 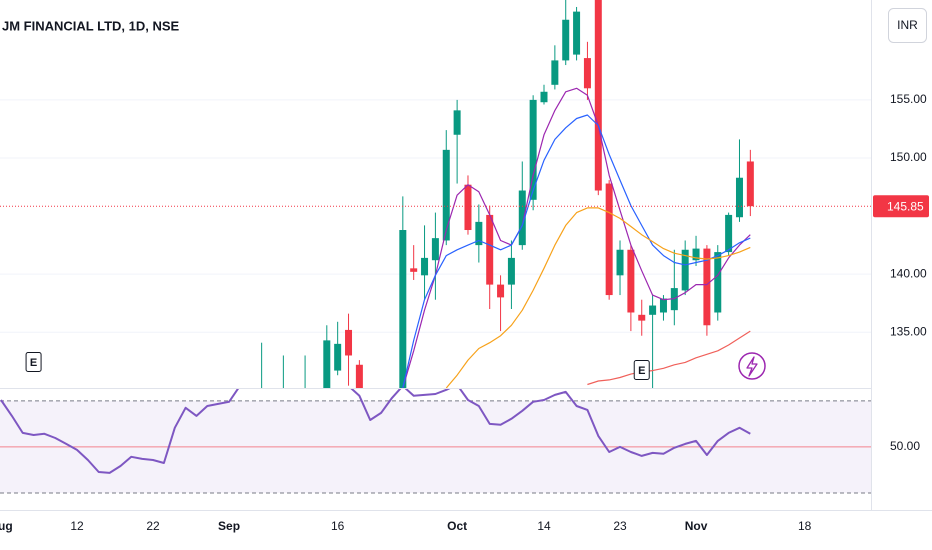 What do you see at coordinates (153, 526) in the screenshot?
I see `x-tick-label: 22` at bounding box center [153, 526].